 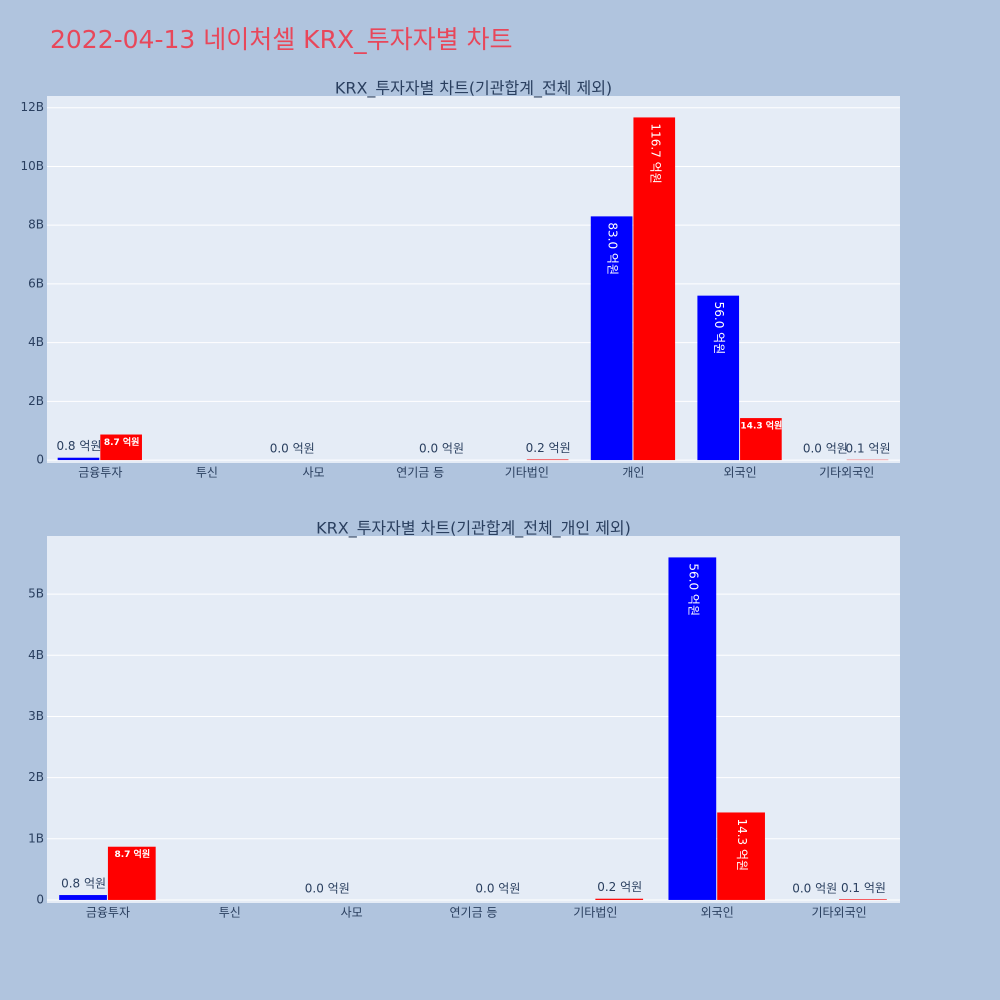 I want to click on y-tick-label: 3B, so click(x=36, y=716).